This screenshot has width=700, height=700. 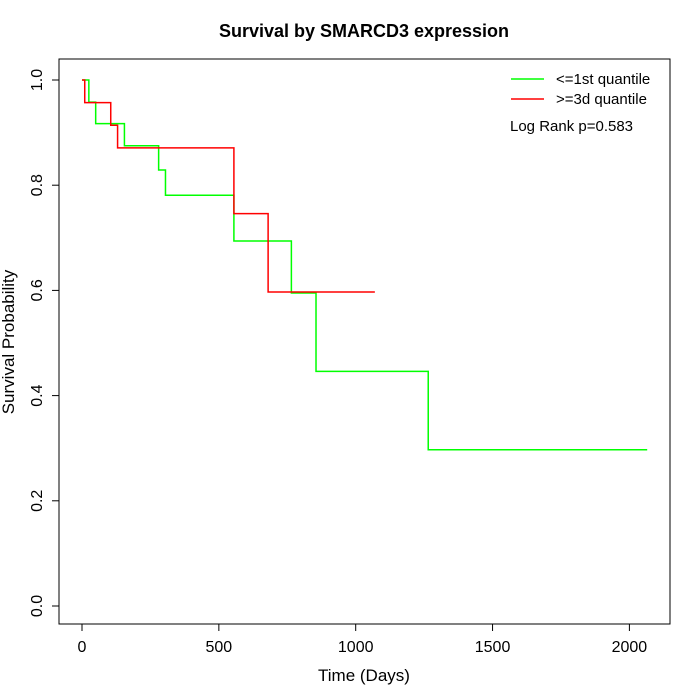 What do you see at coordinates (44, 343) in the screenshot?
I see `y-axis: 0.0 0.2 0.4 0.6 0.8 1.0` at bounding box center [44, 343].